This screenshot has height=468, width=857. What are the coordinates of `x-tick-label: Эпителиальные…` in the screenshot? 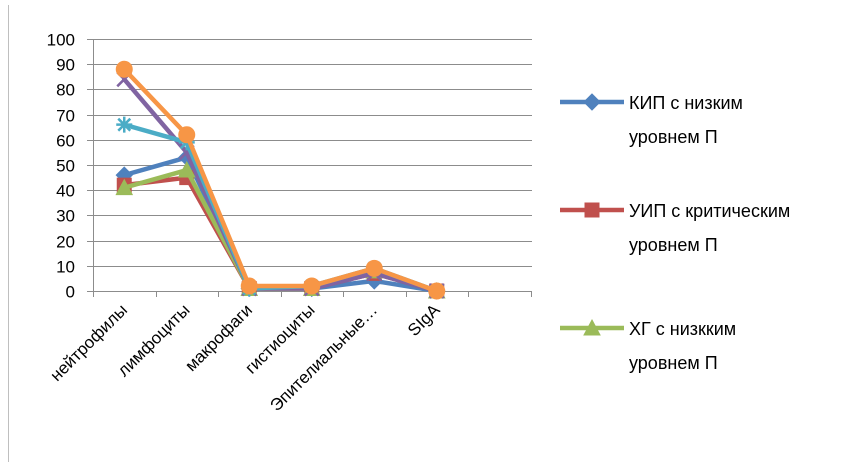 It's located at (323, 357).